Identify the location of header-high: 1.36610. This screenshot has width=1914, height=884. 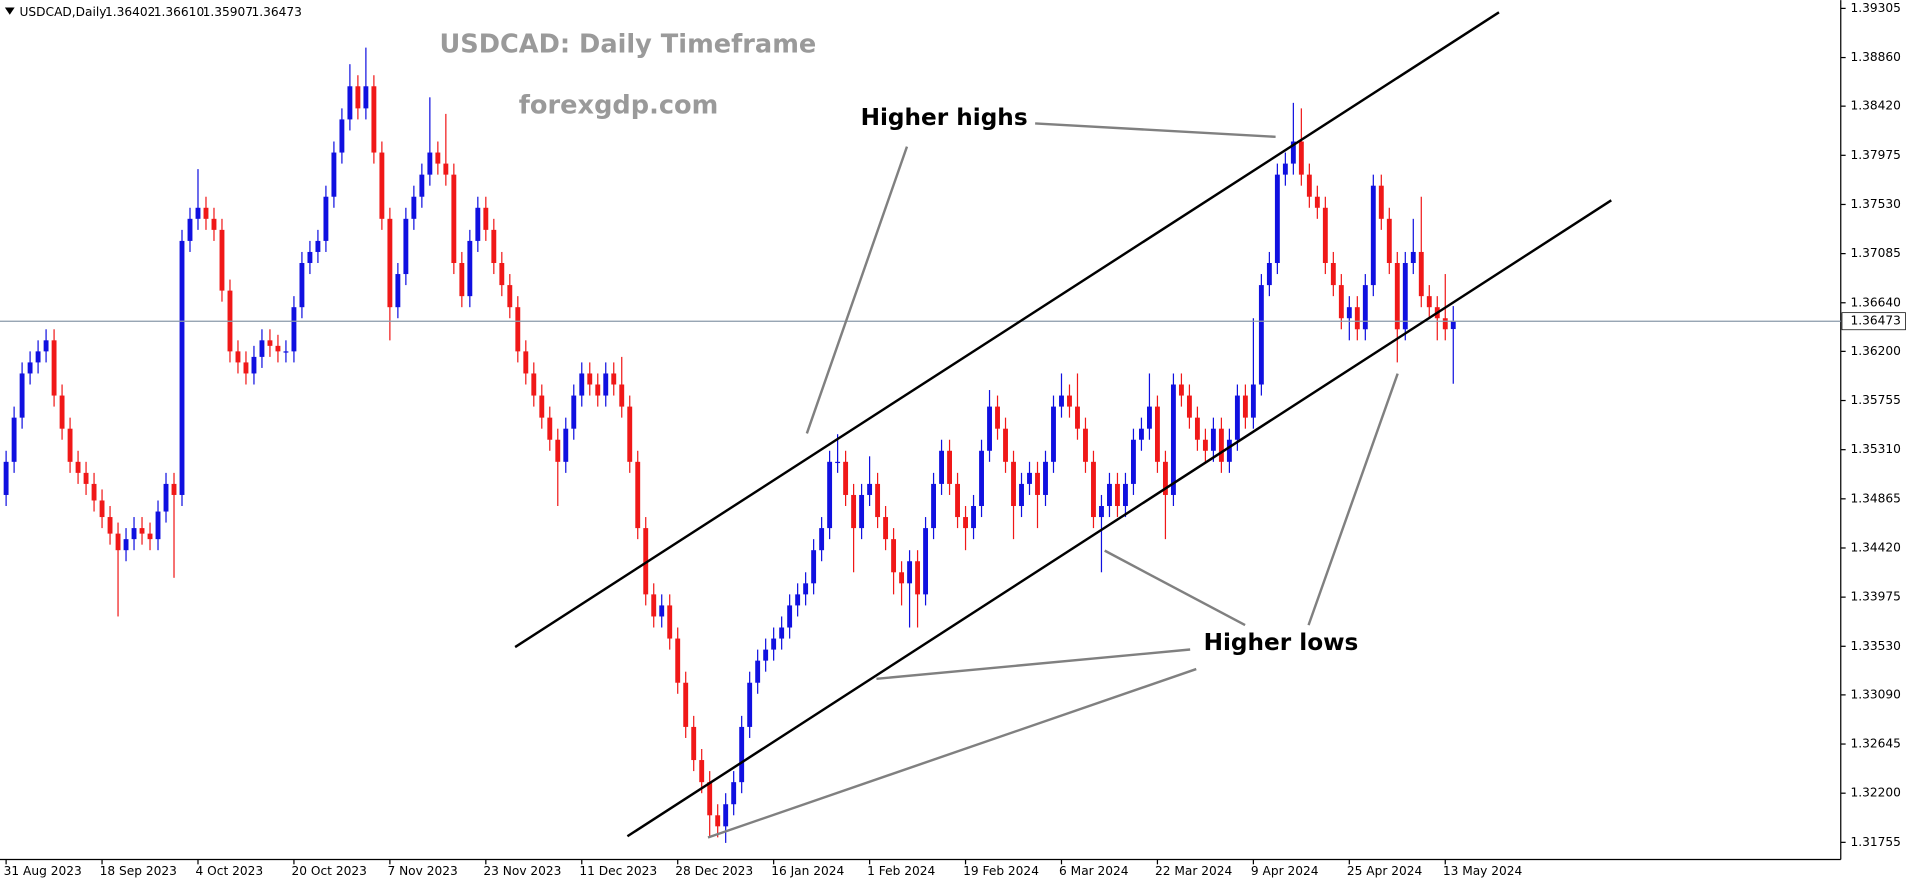
(179, 12).